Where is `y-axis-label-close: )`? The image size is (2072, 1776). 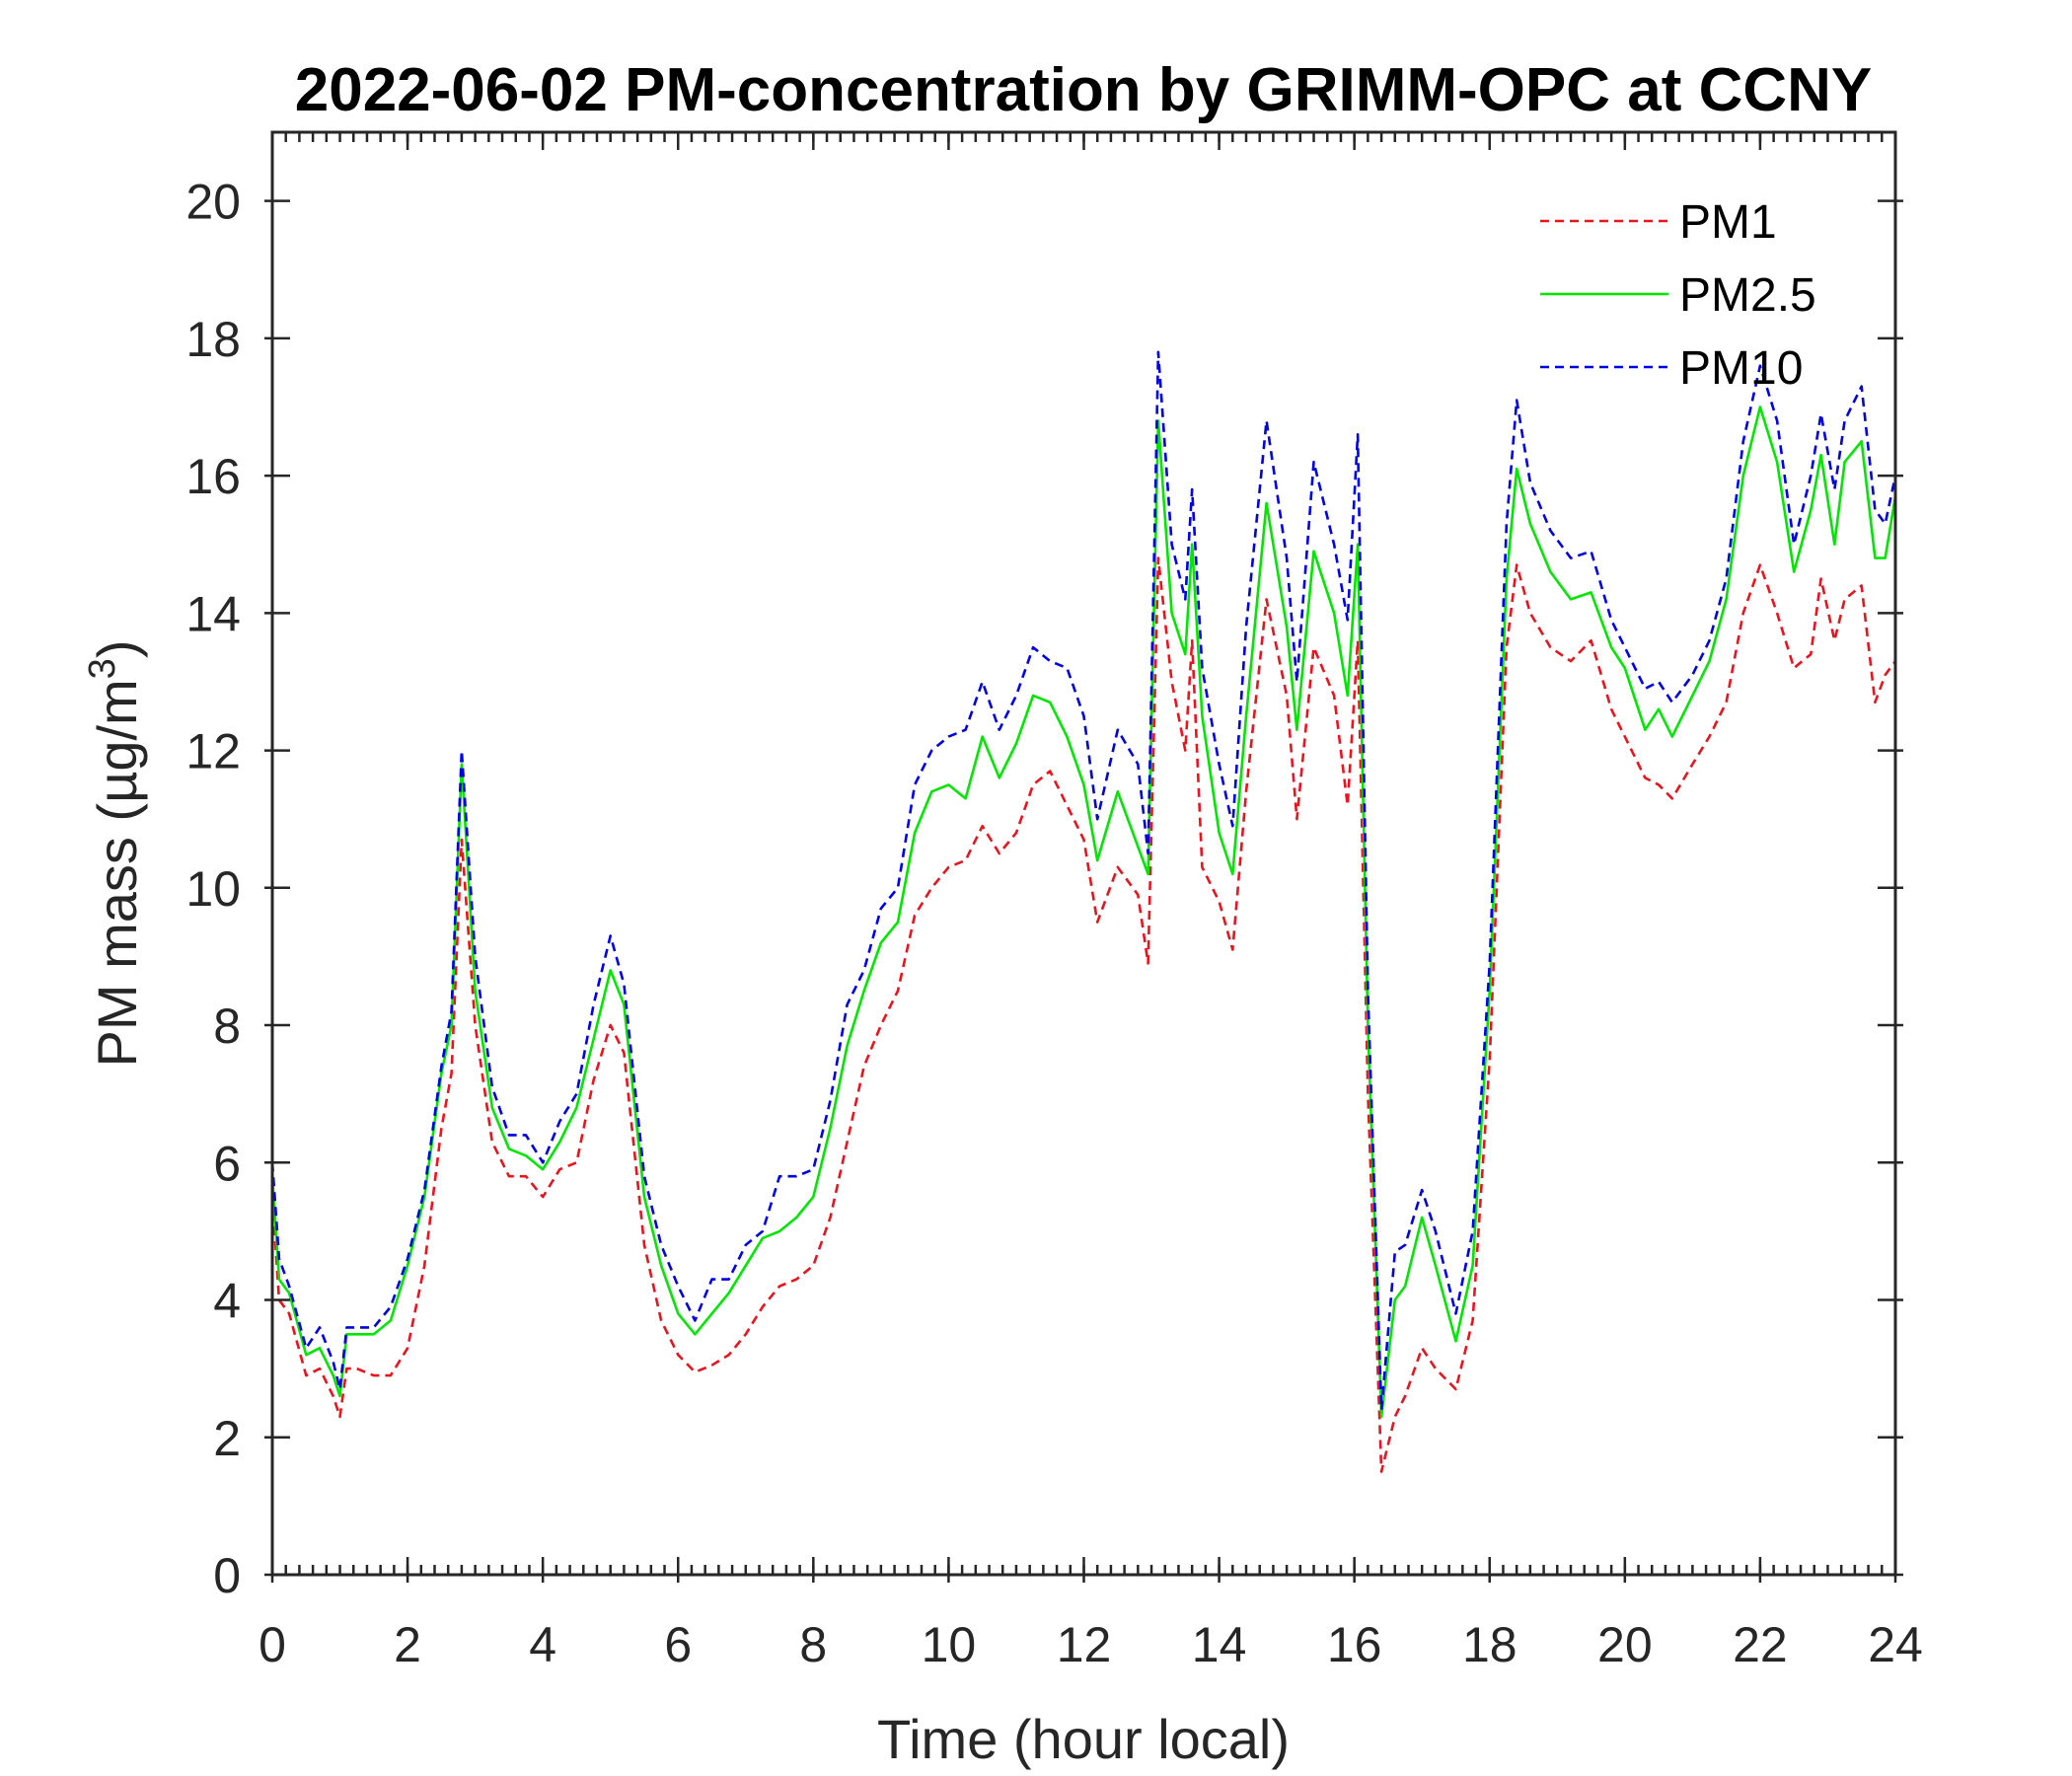 y-axis-label-close: ) is located at coordinates (117, 650).